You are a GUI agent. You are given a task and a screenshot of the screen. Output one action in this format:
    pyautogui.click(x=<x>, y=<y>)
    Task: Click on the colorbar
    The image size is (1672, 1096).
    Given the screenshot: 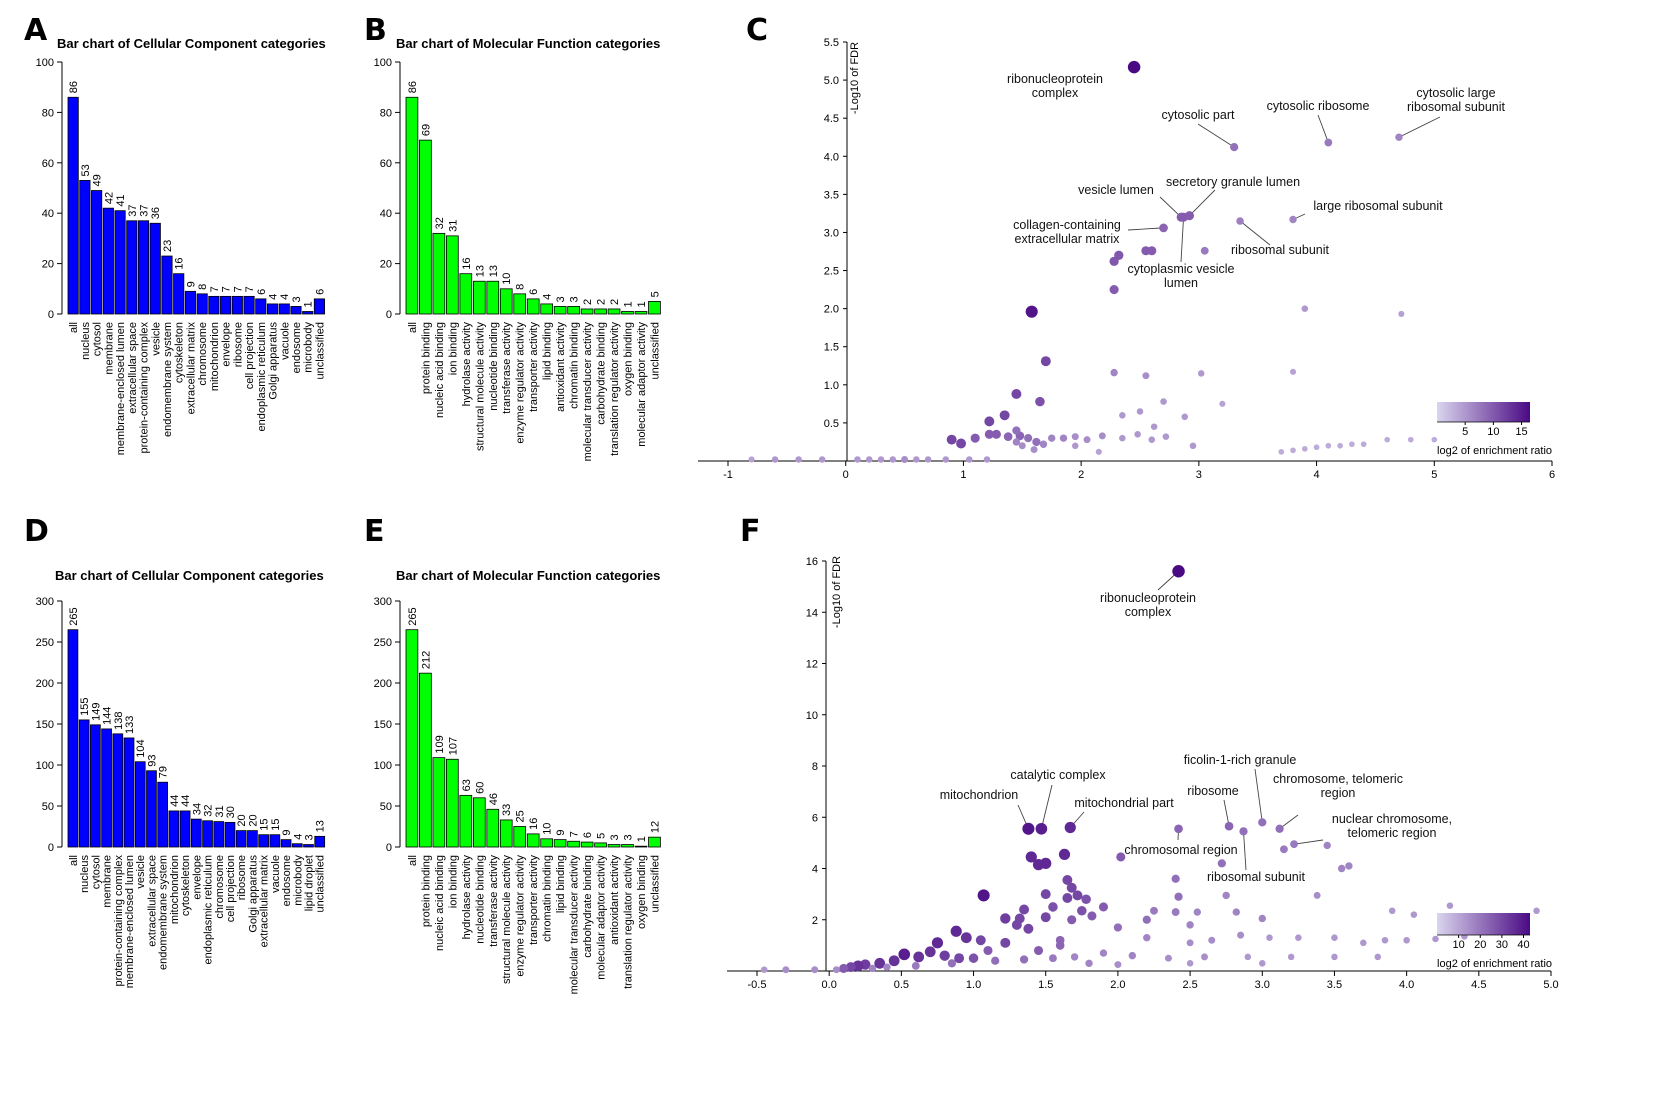 What is the action you would take?
    pyautogui.click(x=1483, y=412)
    